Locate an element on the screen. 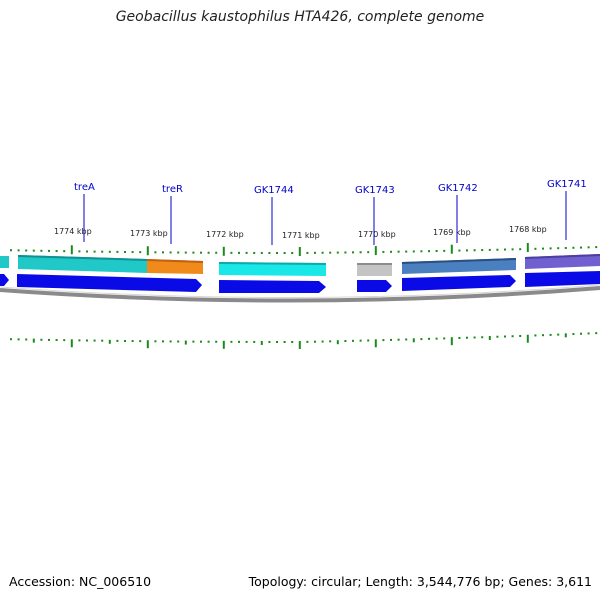  ruler-label-1774: 1774 kbp is located at coordinates (73, 231).